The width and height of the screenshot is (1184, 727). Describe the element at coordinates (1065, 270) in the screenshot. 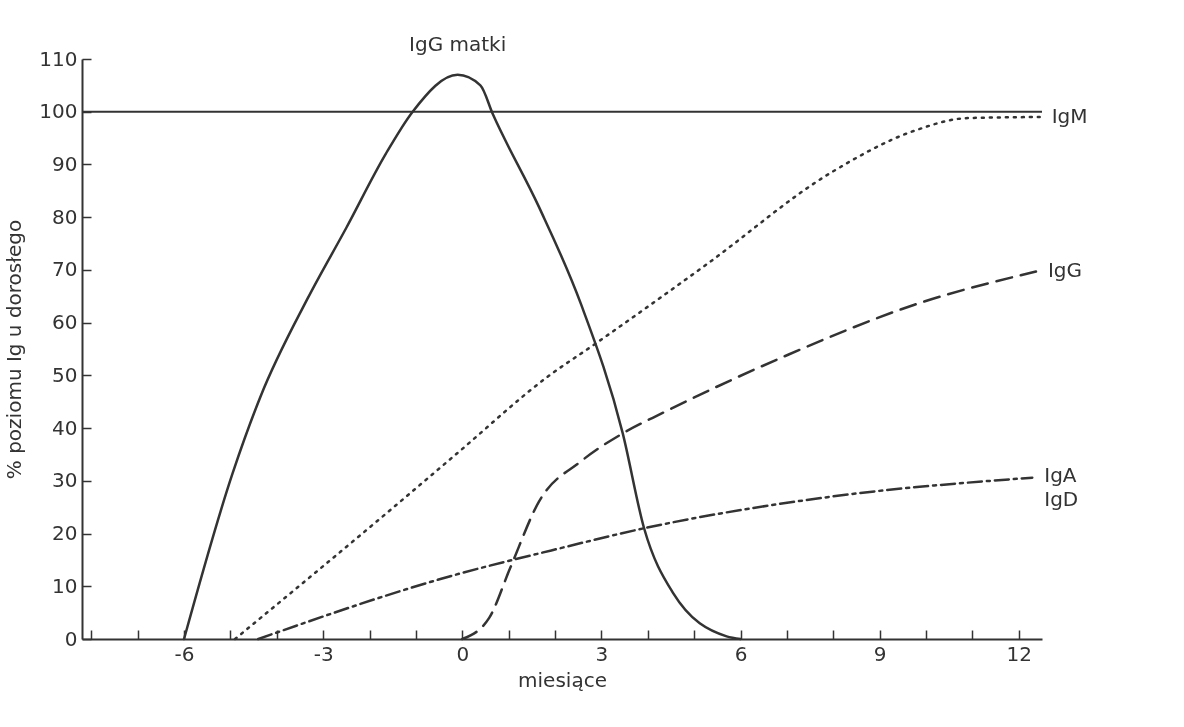

I see `series-label: IgG` at that location.